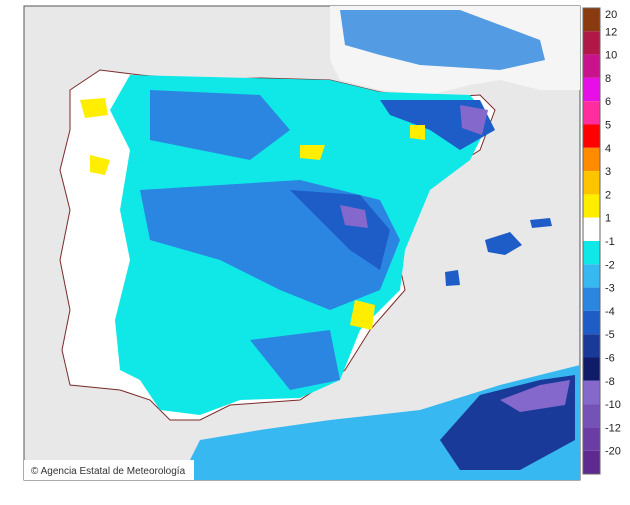 The image size is (630, 505). Describe the element at coordinates (414, 166) in the screenshot. I see `anomaly-purple` at that location.